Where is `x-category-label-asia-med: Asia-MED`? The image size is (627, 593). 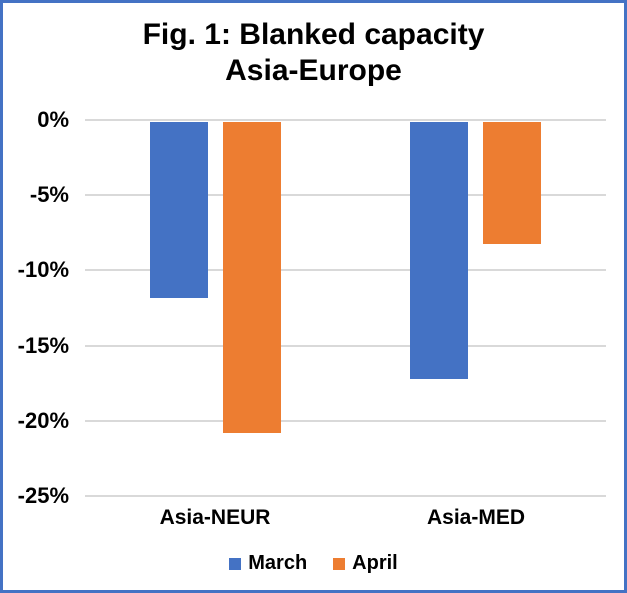
x-category-label-asia-med: Asia-MED is located at coordinates (476, 517).